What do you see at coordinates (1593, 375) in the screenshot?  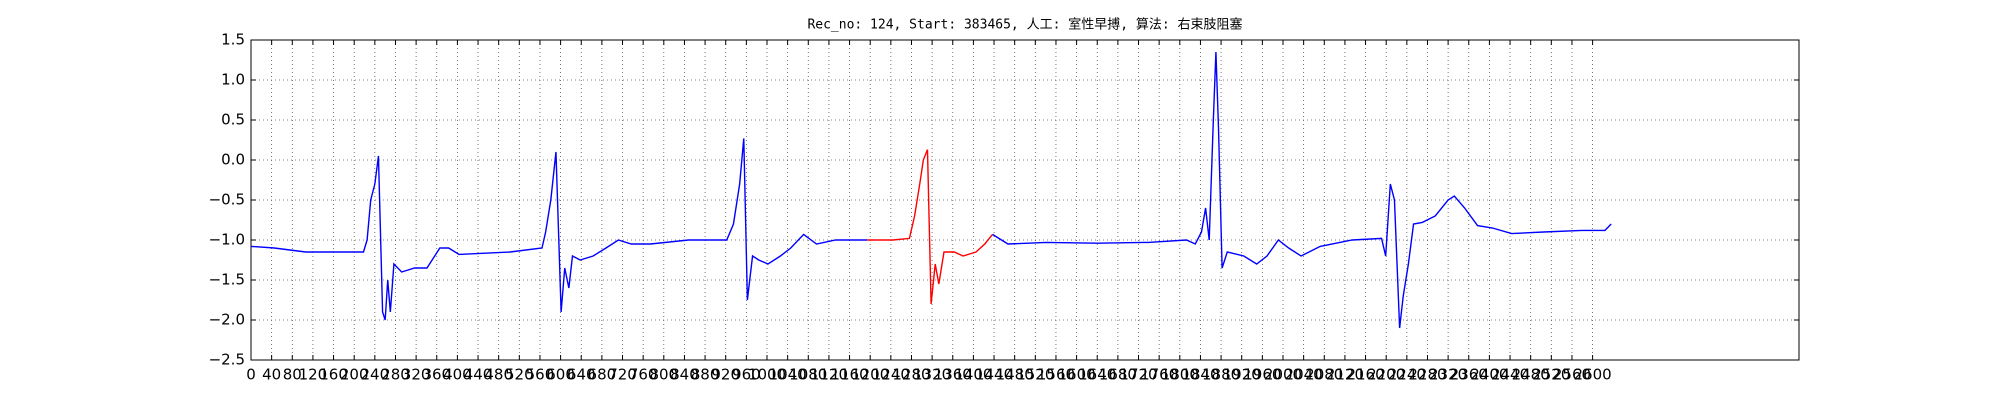 I see `x-tick-label: 2600` at bounding box center [1593, 375].